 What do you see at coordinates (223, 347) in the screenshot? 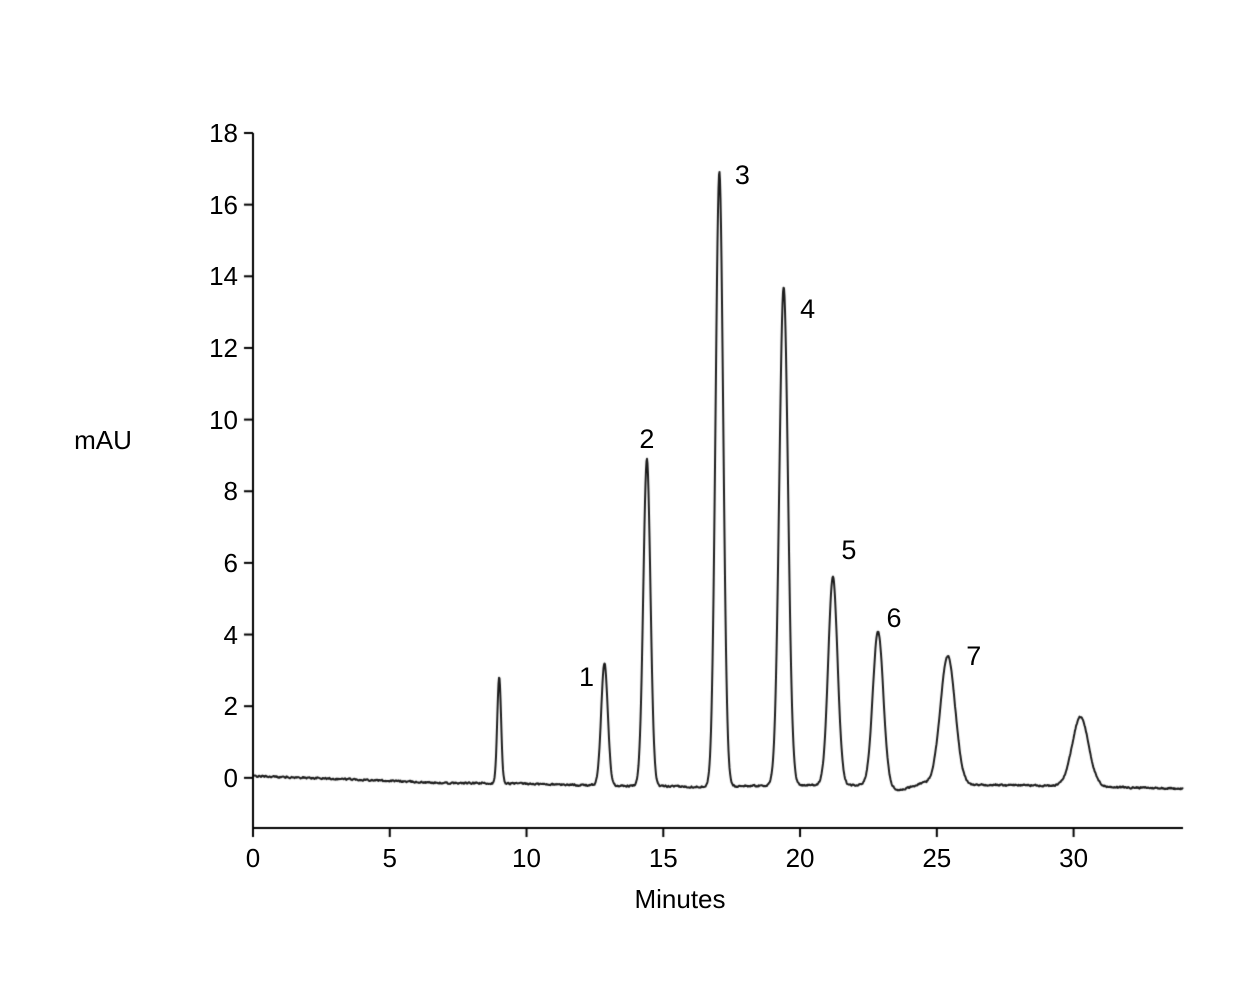
I see `y-tick-label: 12` at bounding box center [223, 347].